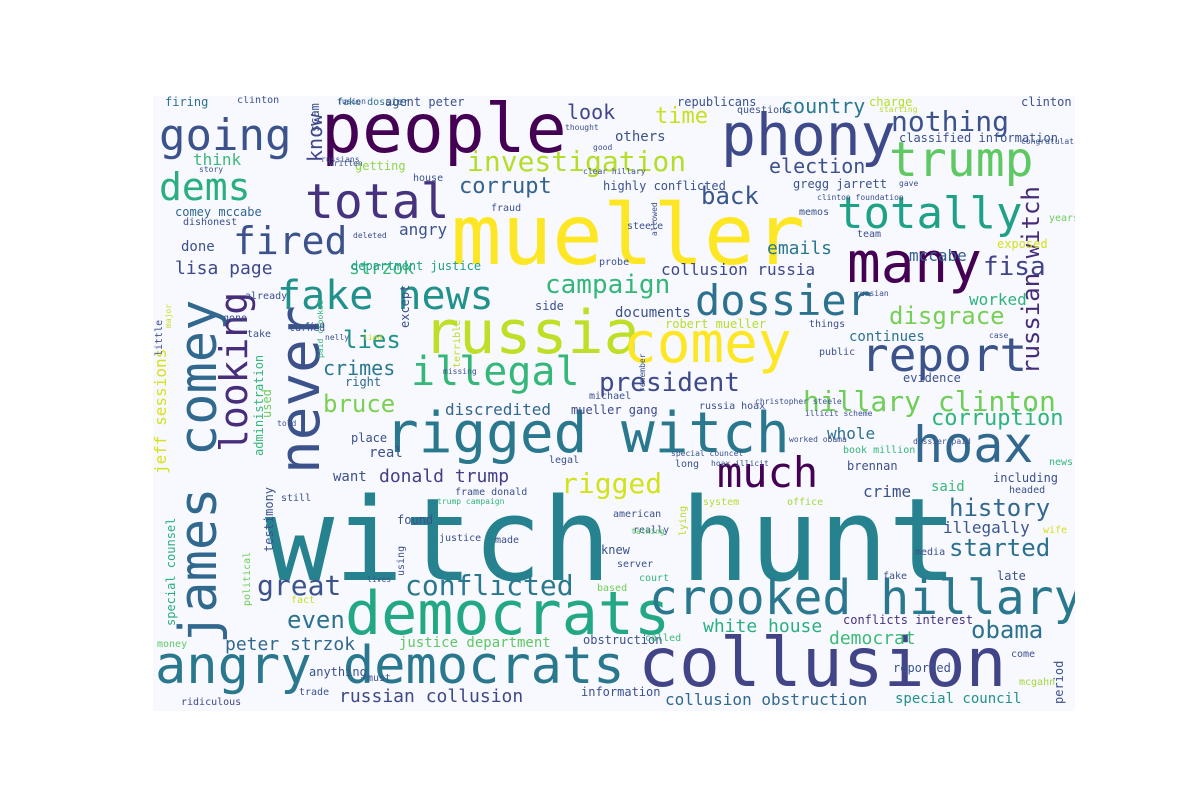 This screenshot has width=1200, height=800. Describe the element at coordinates (431, 696) in the screenshot. I see `word-russian-collusion: russian collusion` at that location.